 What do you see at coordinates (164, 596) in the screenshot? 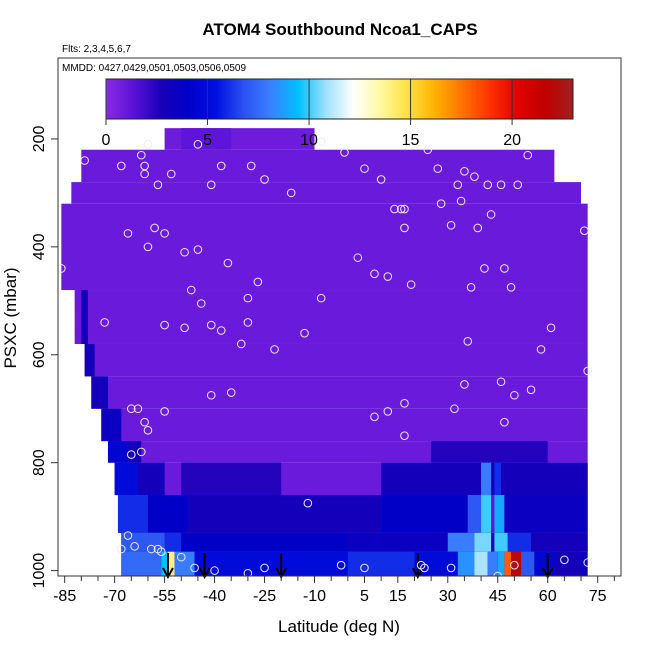
I see `x-tick-label: -55` at bounding box center [164, 596].